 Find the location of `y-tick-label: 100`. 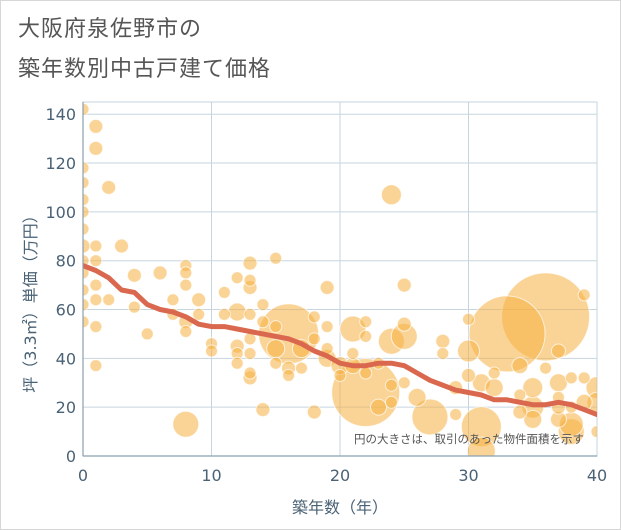

y-tick-label: 100 is located at coordinates (60, 212).